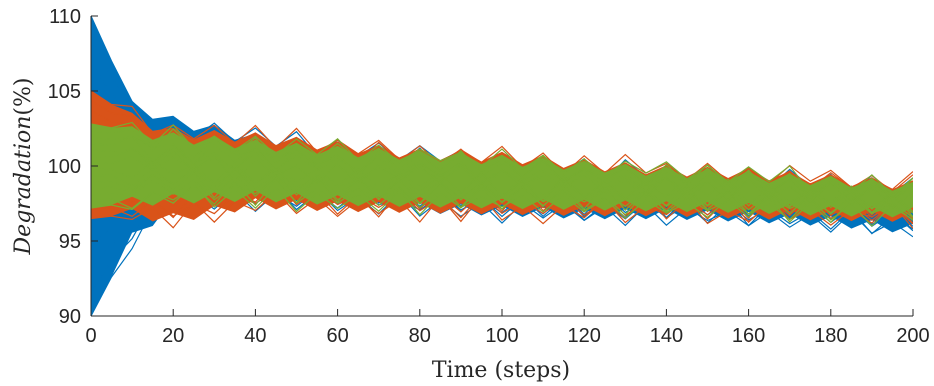 This screenshot has width=934, height=386. Describe the element at coordinates (420, 336) in the screenshot. I see `x-tick-label: 80` at that location.